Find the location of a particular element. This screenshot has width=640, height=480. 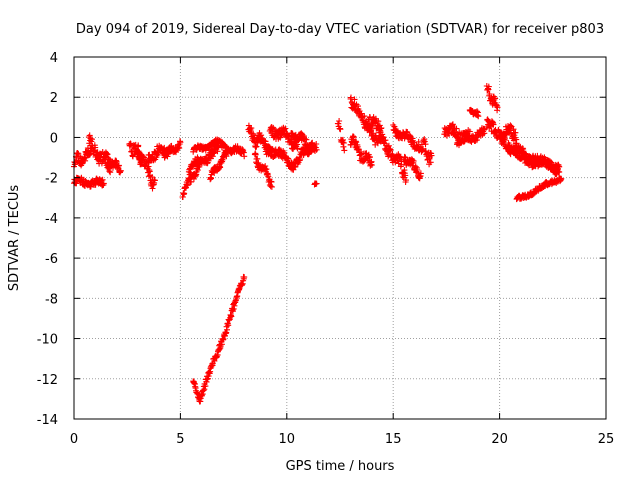

x-axis-label: GPS time / hours is located at coordinates (340, 466).